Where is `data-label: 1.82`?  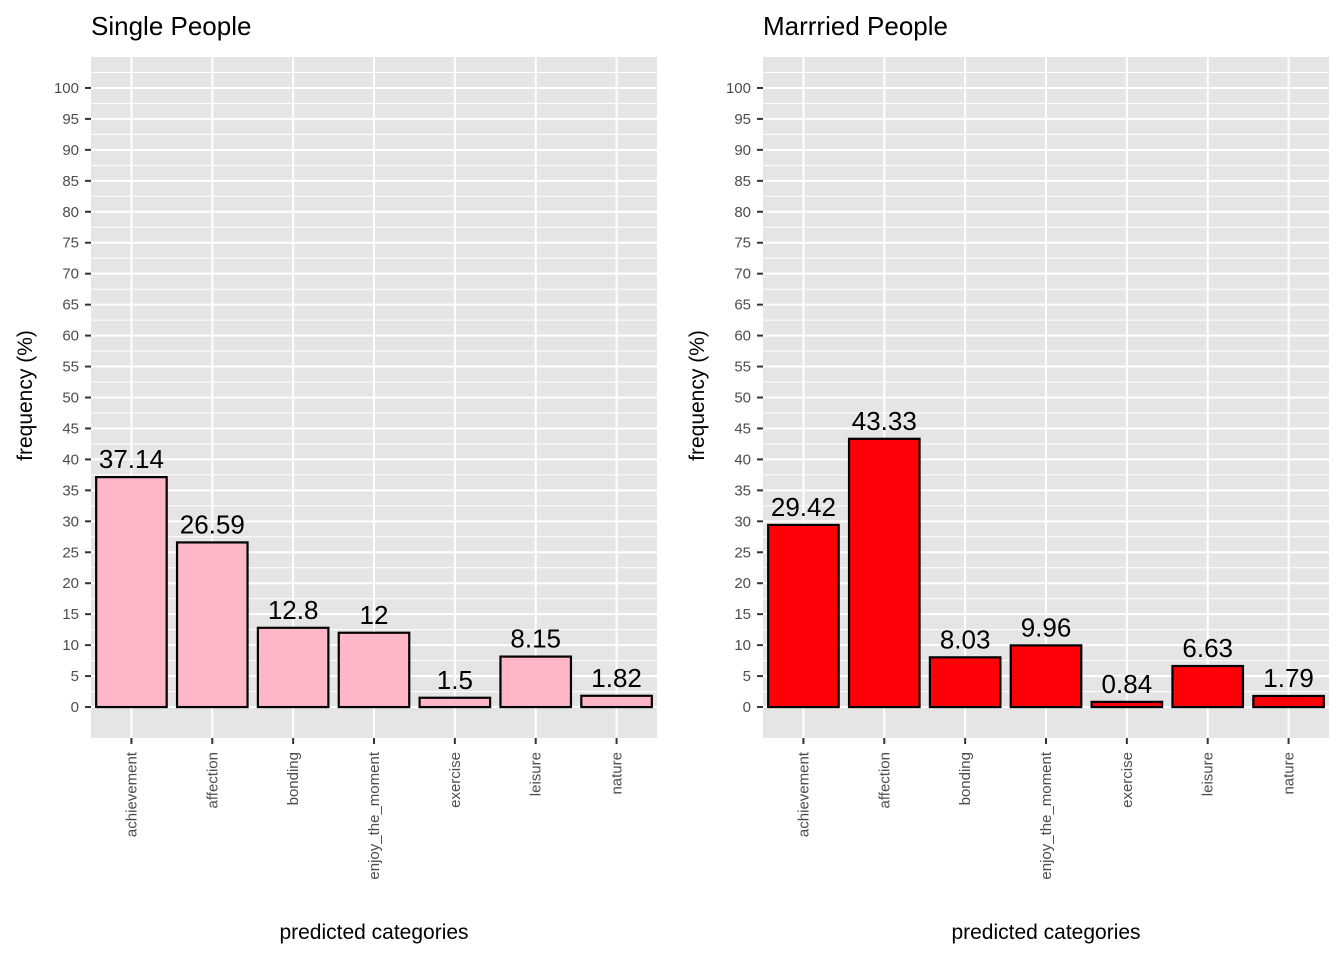 data-label: 1.82 is located at coordinates (616, 678).